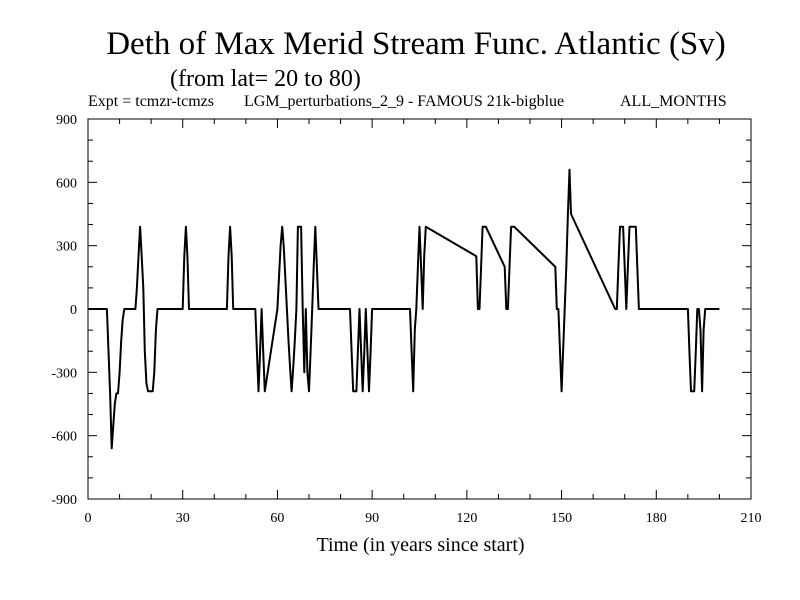 The height and width of the screenshot is (600, 800). I want to click on x-tick-label: 30, so click(183, 518).